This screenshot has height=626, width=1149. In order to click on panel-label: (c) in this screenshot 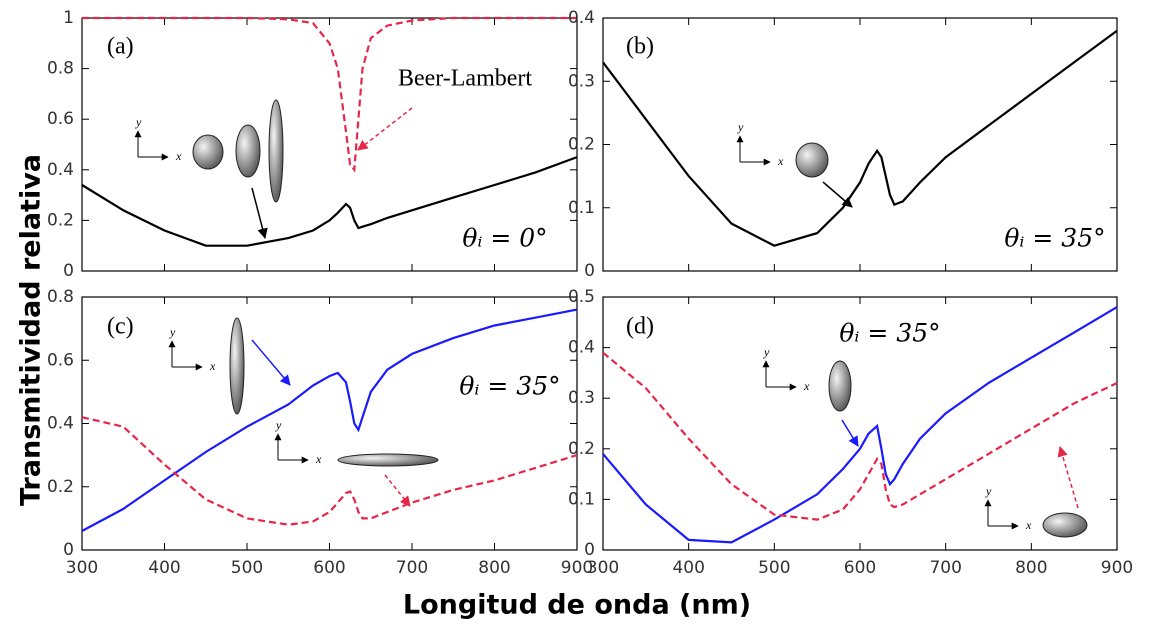, I will do `click(120, 327)`.